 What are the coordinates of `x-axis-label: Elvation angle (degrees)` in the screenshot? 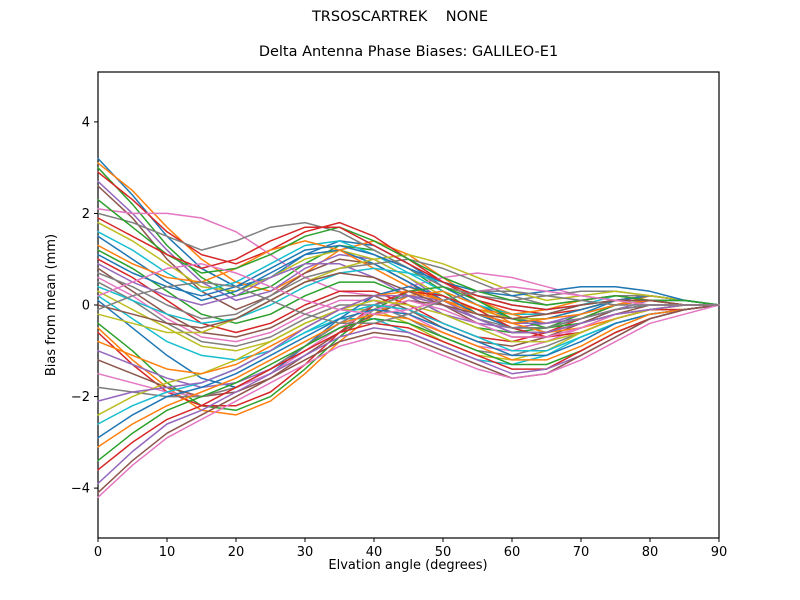 It's located at (407, 565).